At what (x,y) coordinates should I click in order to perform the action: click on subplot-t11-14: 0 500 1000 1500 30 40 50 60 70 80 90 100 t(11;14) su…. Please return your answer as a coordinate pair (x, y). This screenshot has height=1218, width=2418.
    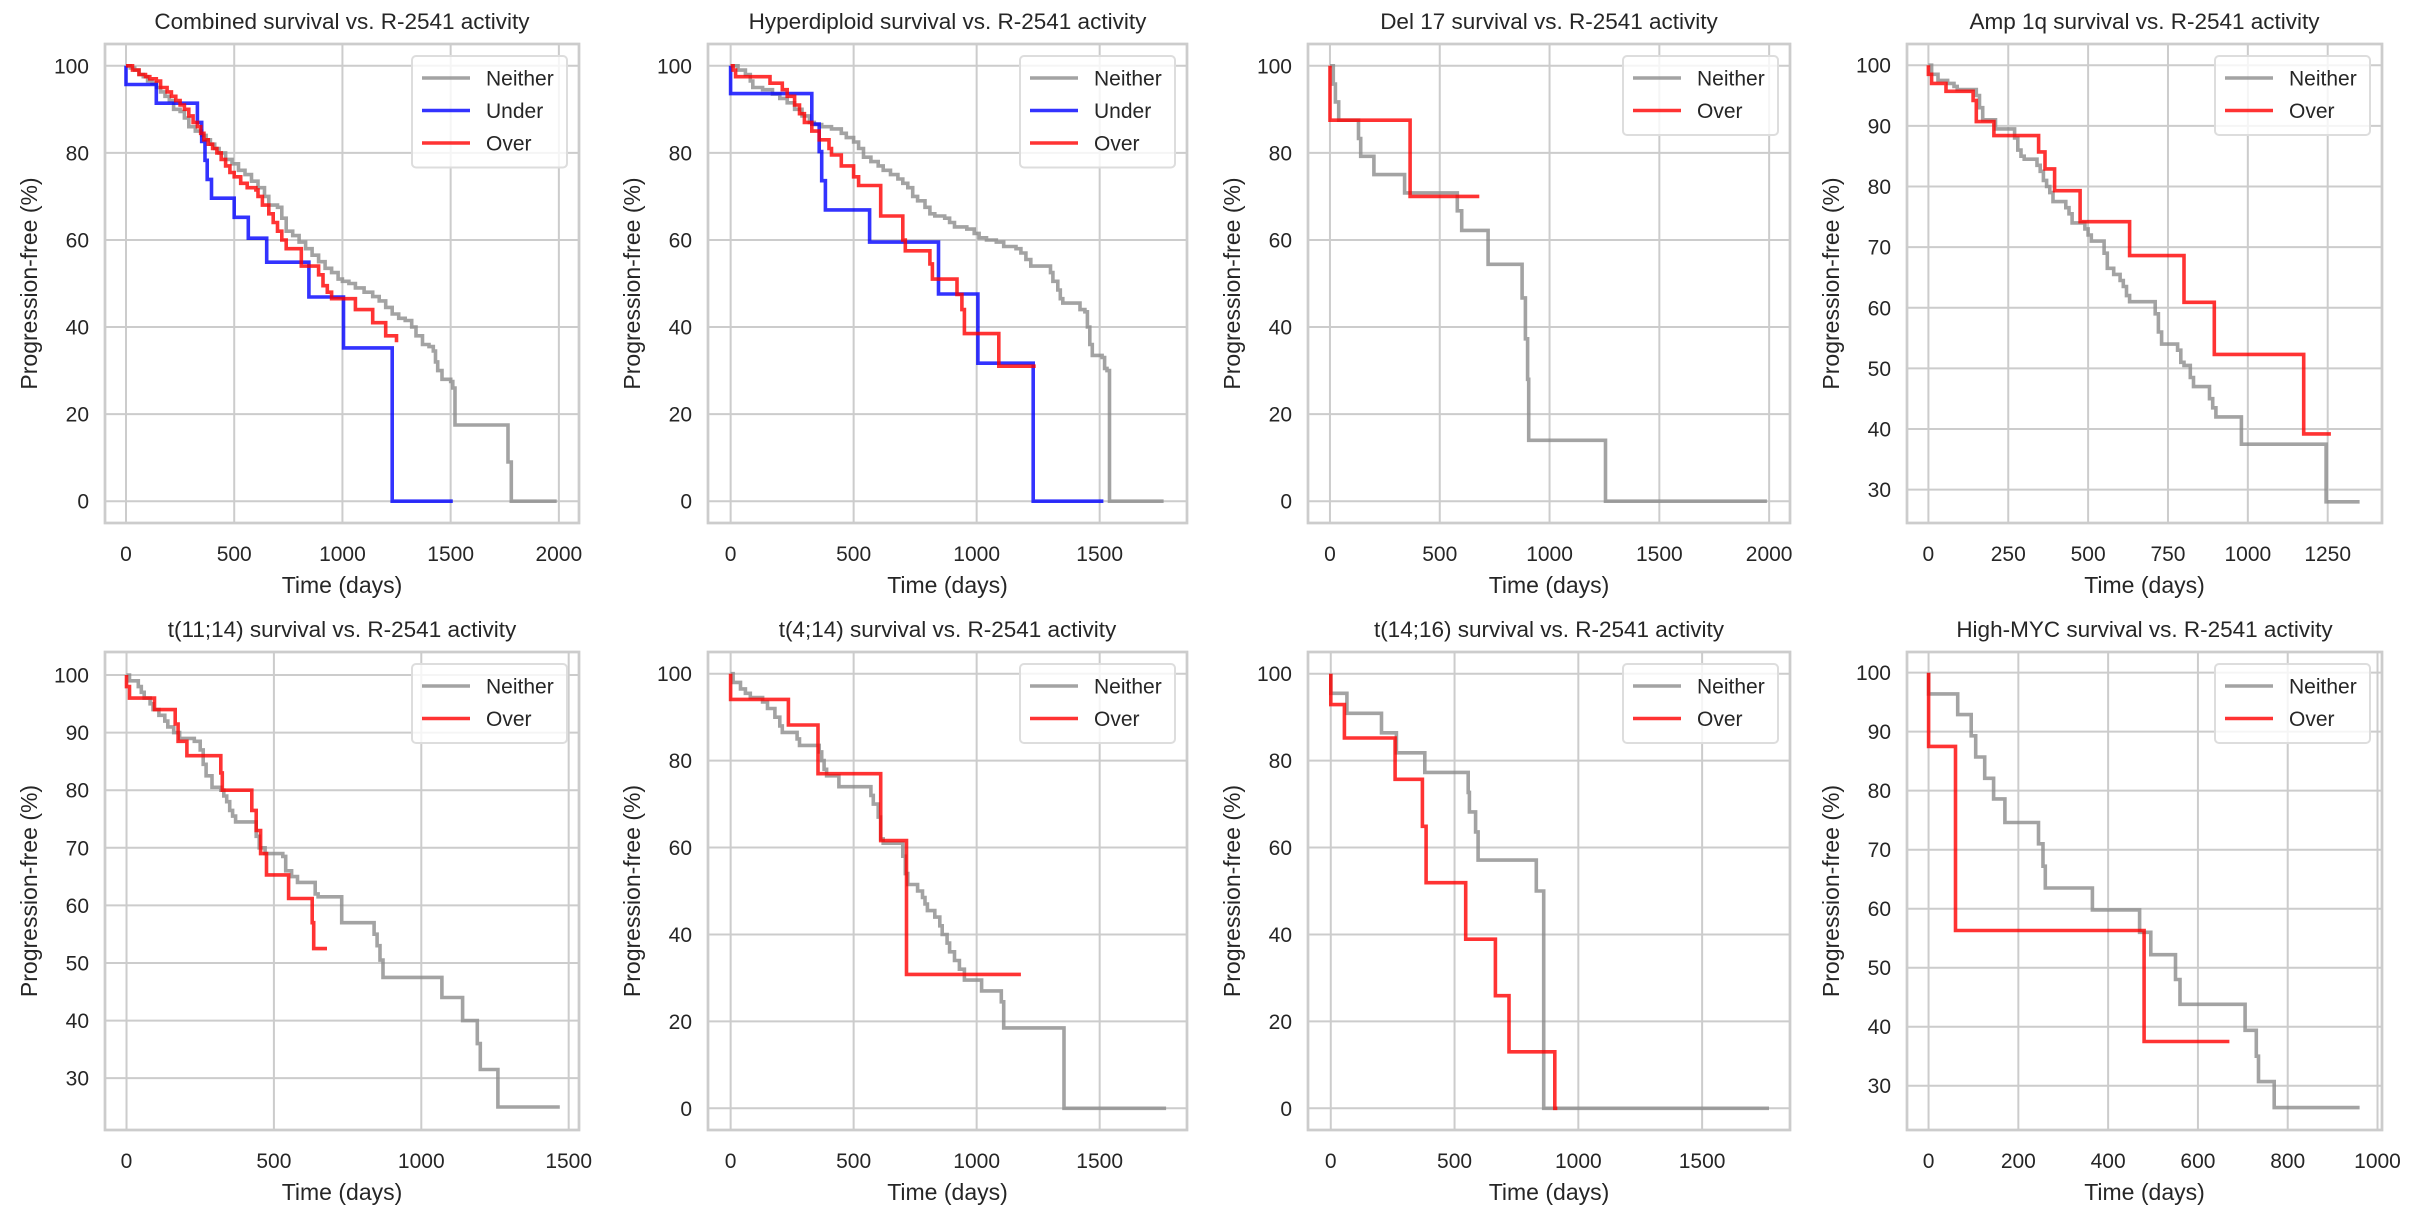
    Looking at the image, I should click on (304, 911).